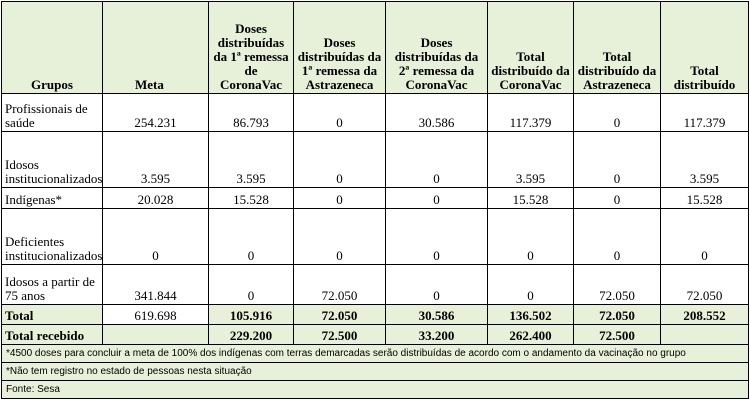 This screenshot has width=750, height=403. I want to click on row-group-label: Indígenas*, so click(52, 198).